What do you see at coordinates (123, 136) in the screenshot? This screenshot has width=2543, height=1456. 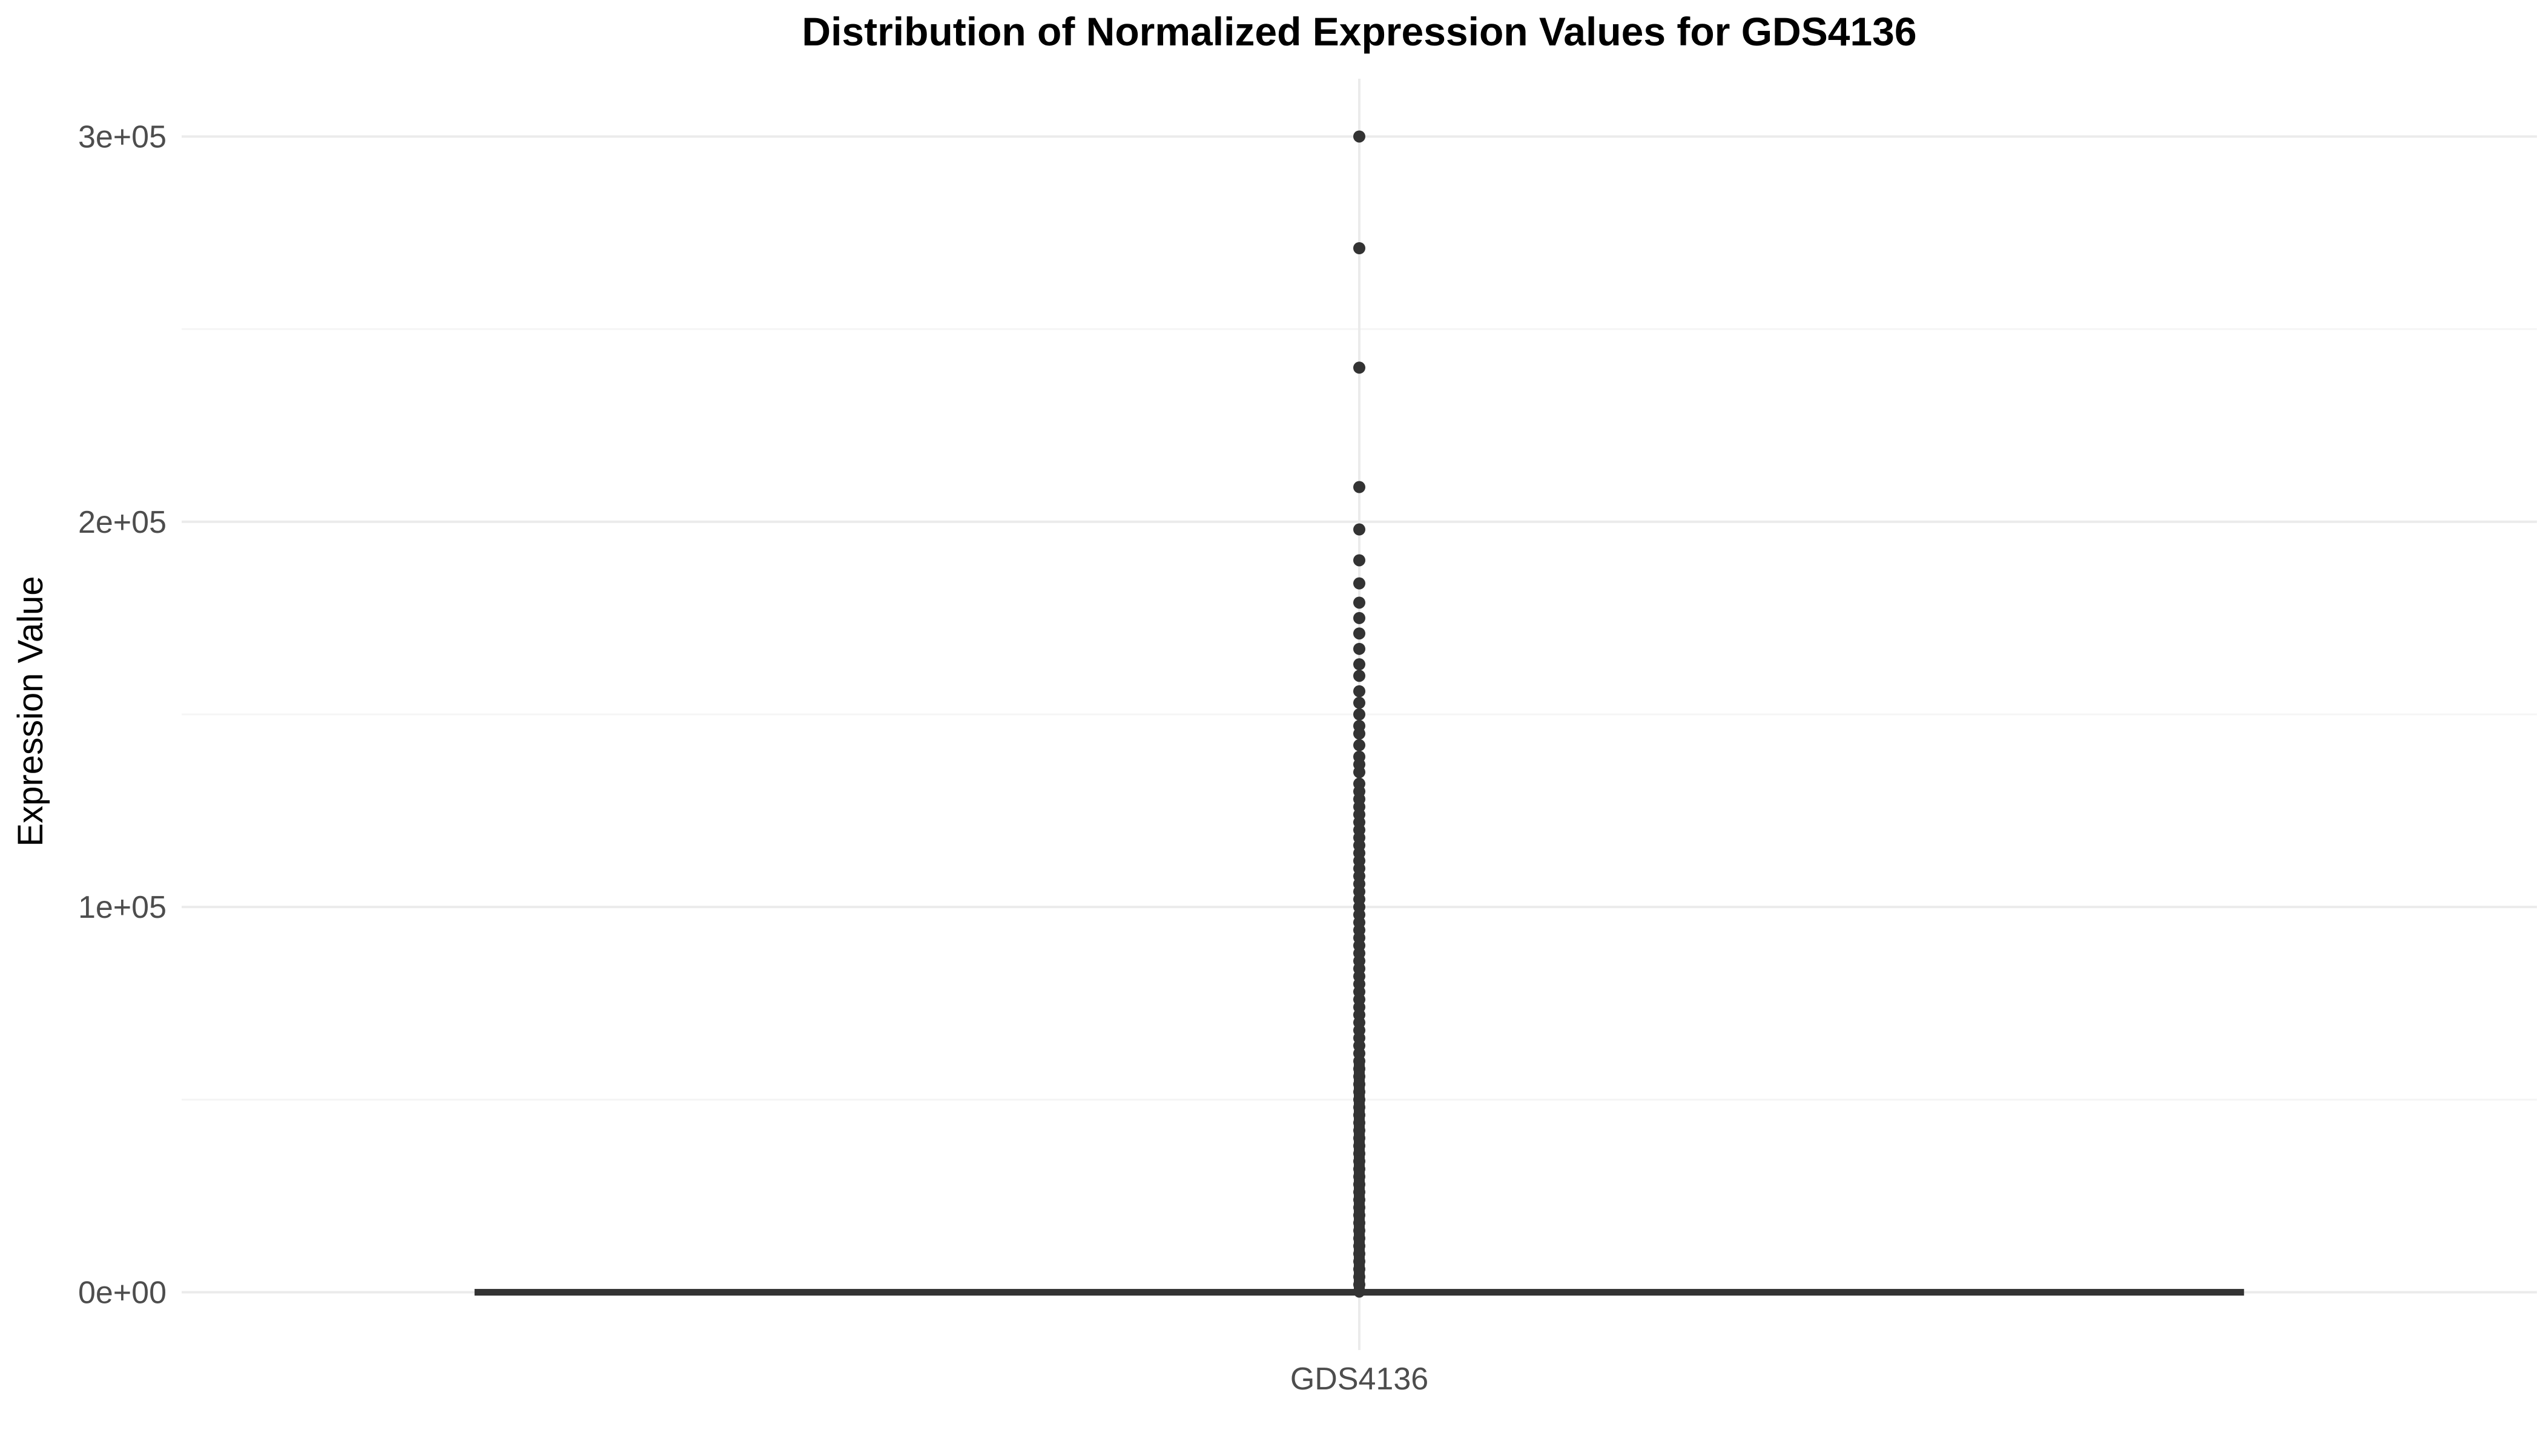 I see `y-tick-label-3: 3e+05` at bounding box center [123, 136].